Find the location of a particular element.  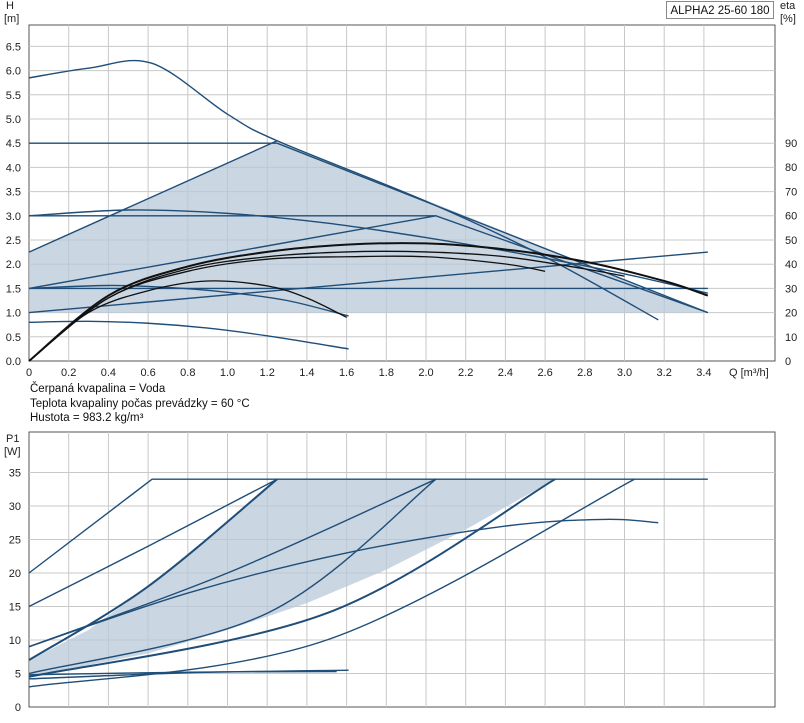

y-tick-label-left: 2.5 is located at coordinates (13, 241).